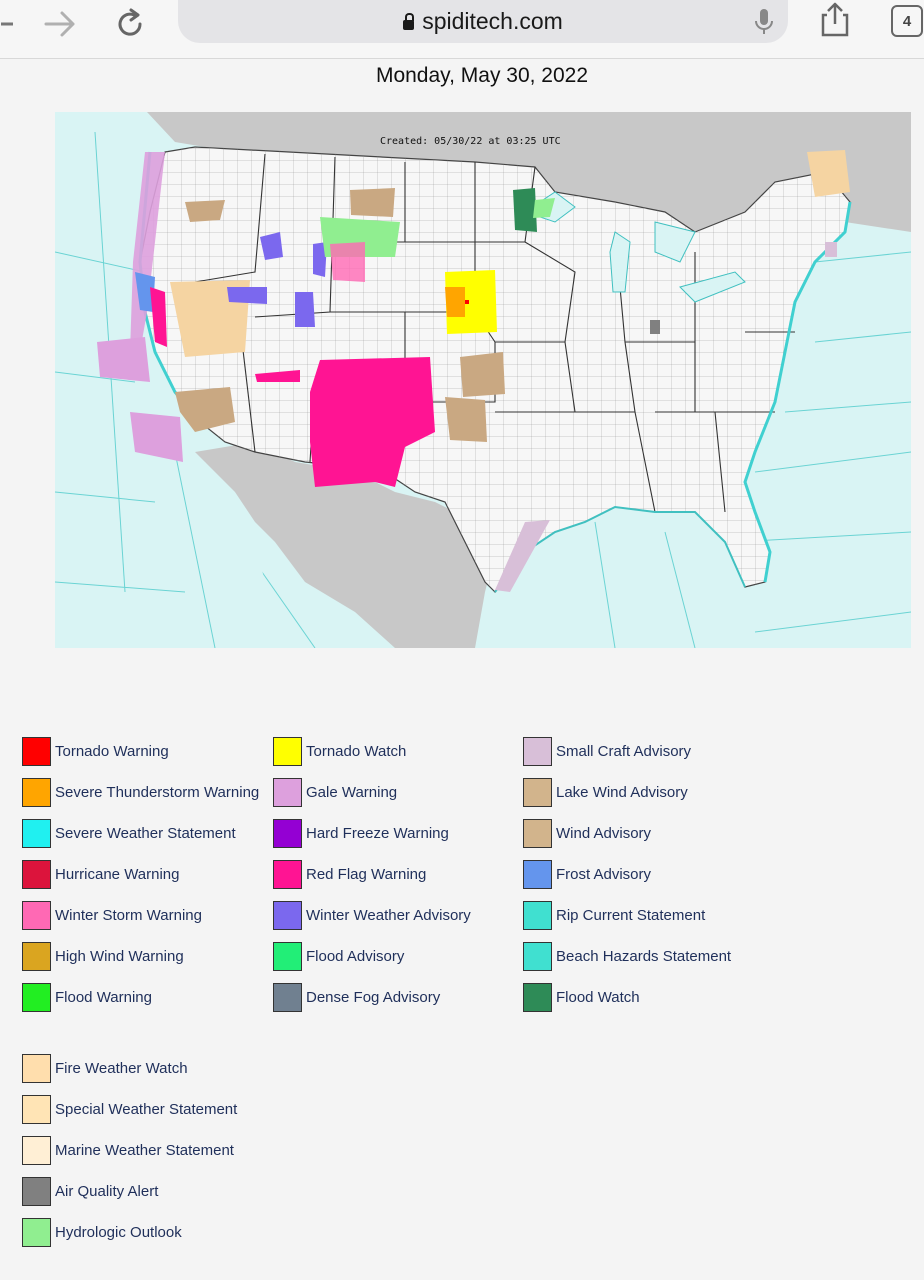  I want to click on legend-item: Dense Fog Advisory, so click(356, 997).